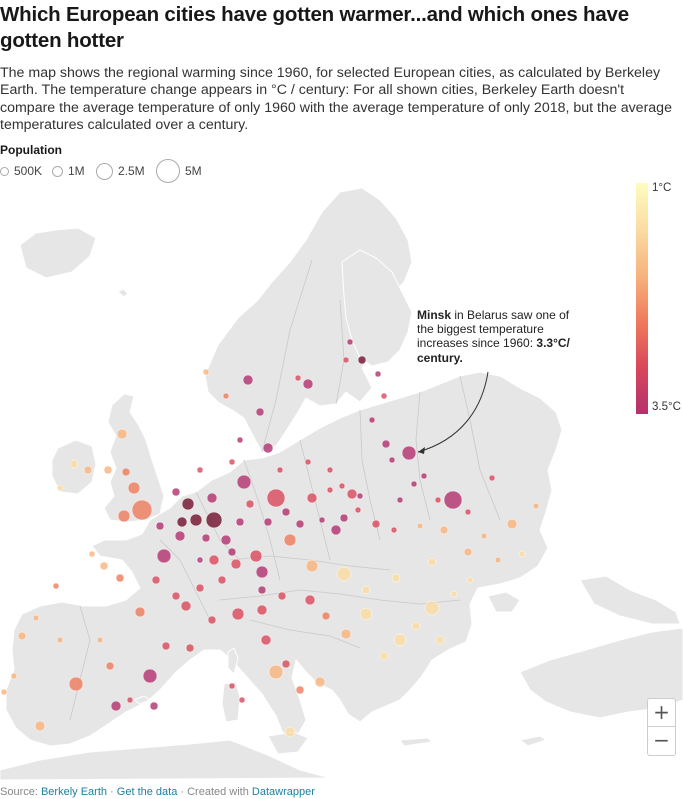 The image size is (683, 799). Describe the element at coordinates (283, 792) in the screenshot. I see `datawrapper-link: Datawrapper` at that location.